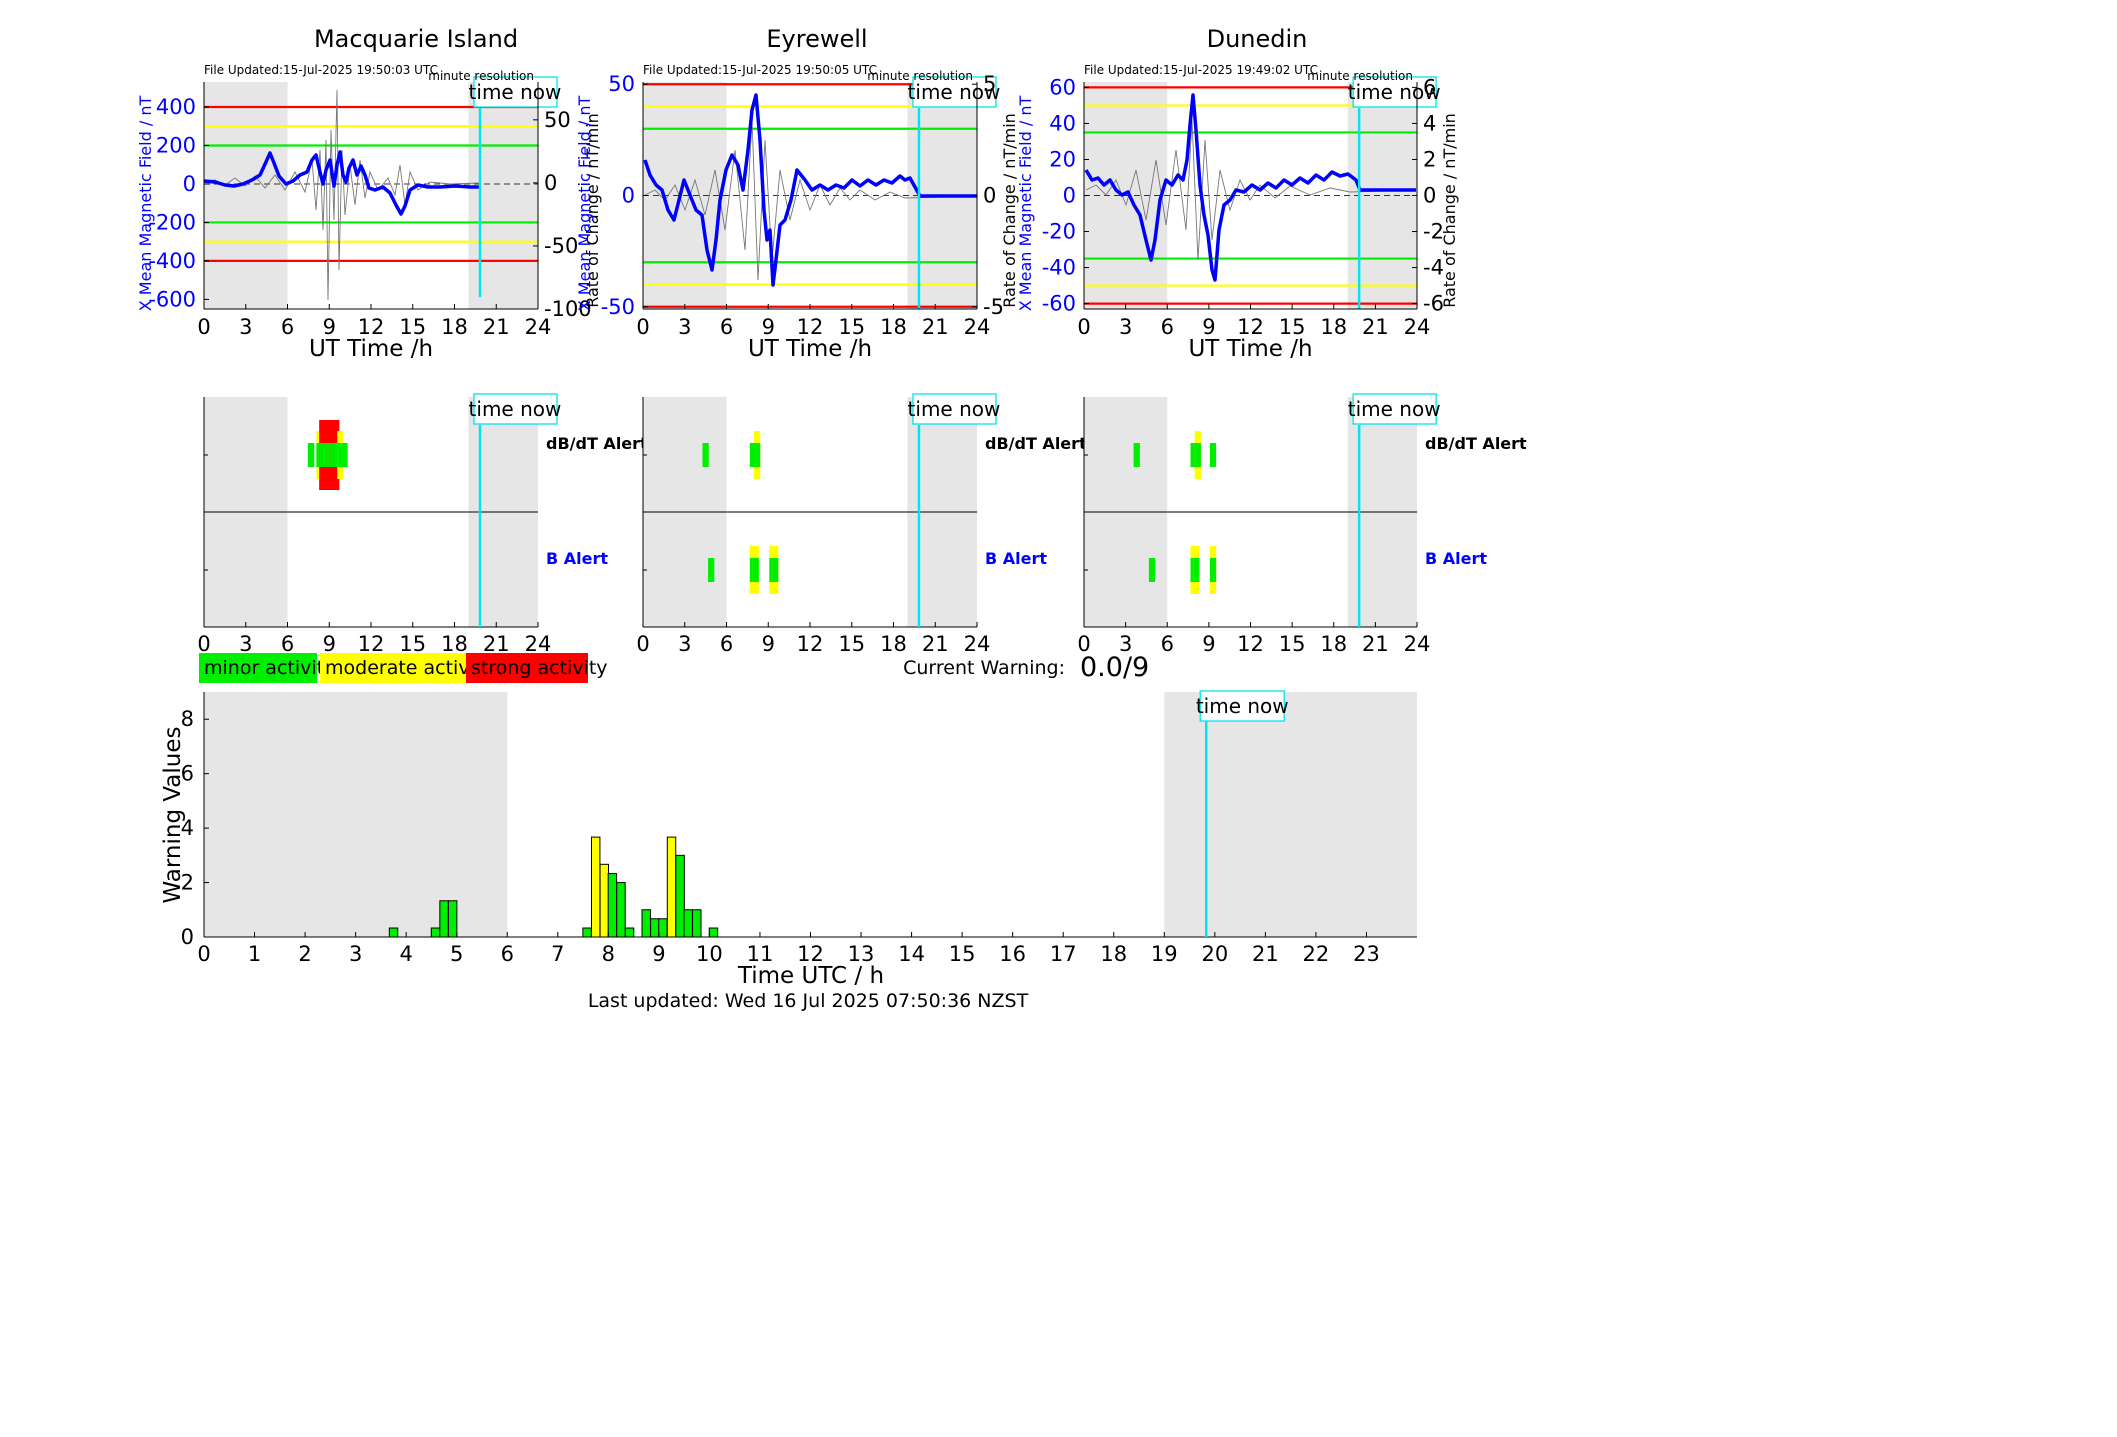  What do you see at coordinates (371, 349) in the screenshot?
I see `x-axis-label: UT Time /h` at bounding box center [371, 349].